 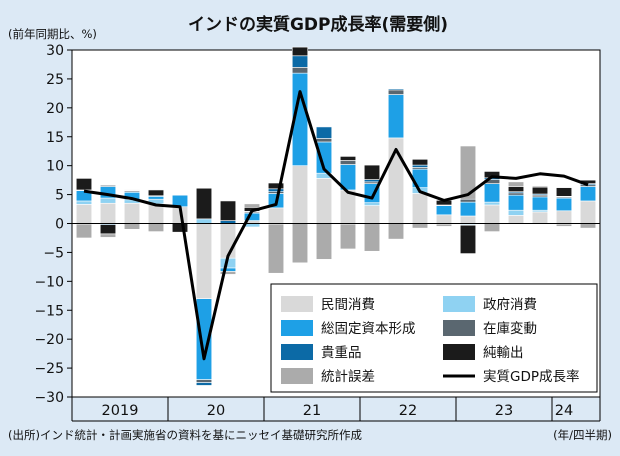 What do you see at coordinates (348, 377) in the screenshot?
I see `legend-label-discrepancy: 統計誤差` at bounding box center [348, 377].